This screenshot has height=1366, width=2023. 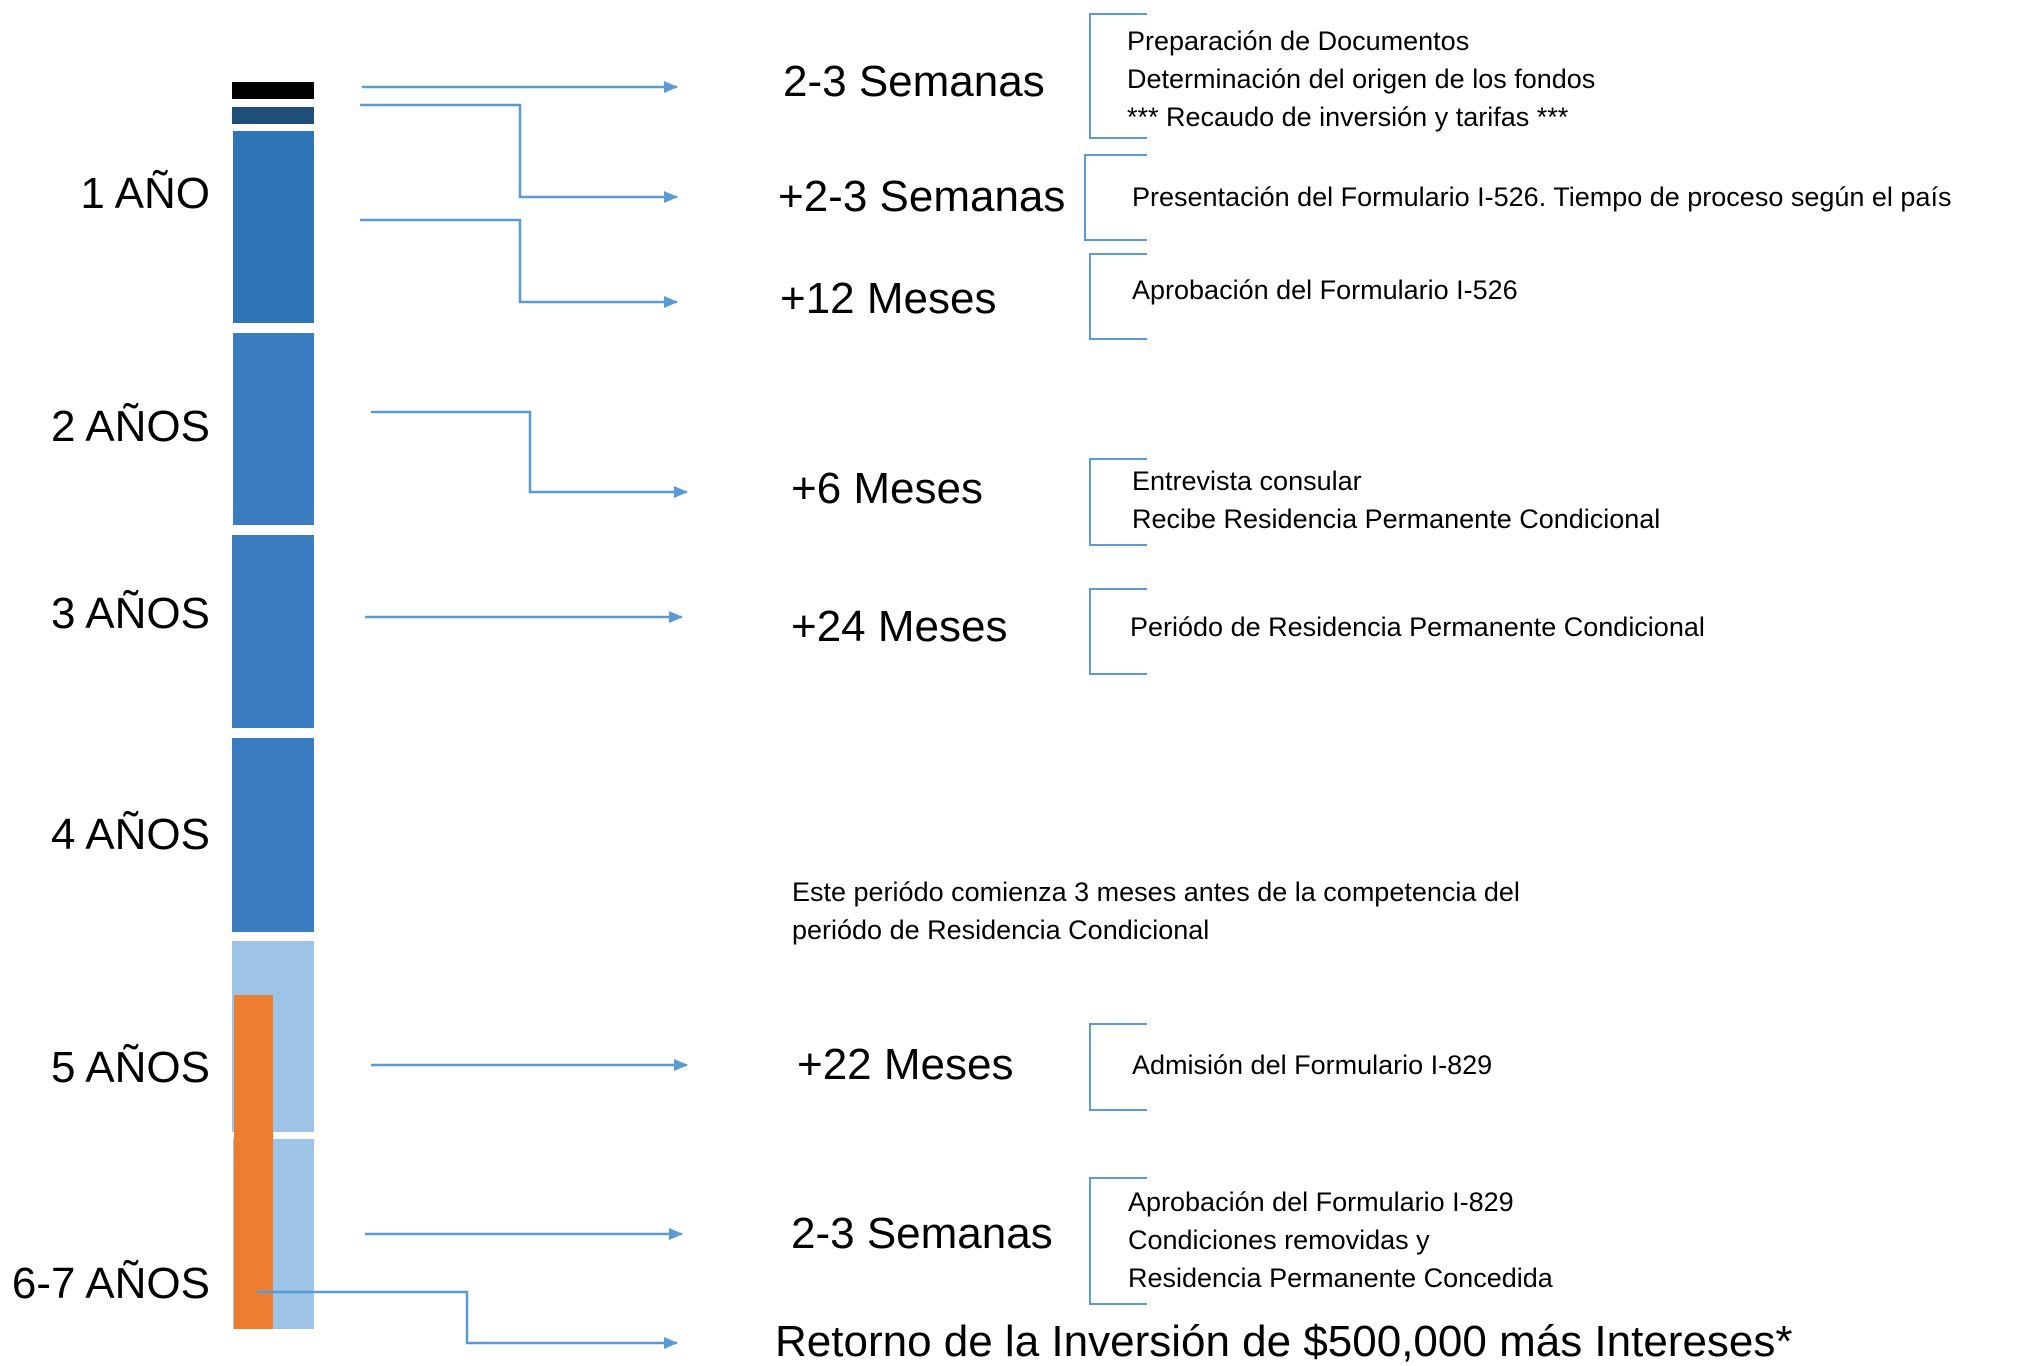 I want to click on duration-step-7: 2-3 Semanas, so click(x=922, y=1233).